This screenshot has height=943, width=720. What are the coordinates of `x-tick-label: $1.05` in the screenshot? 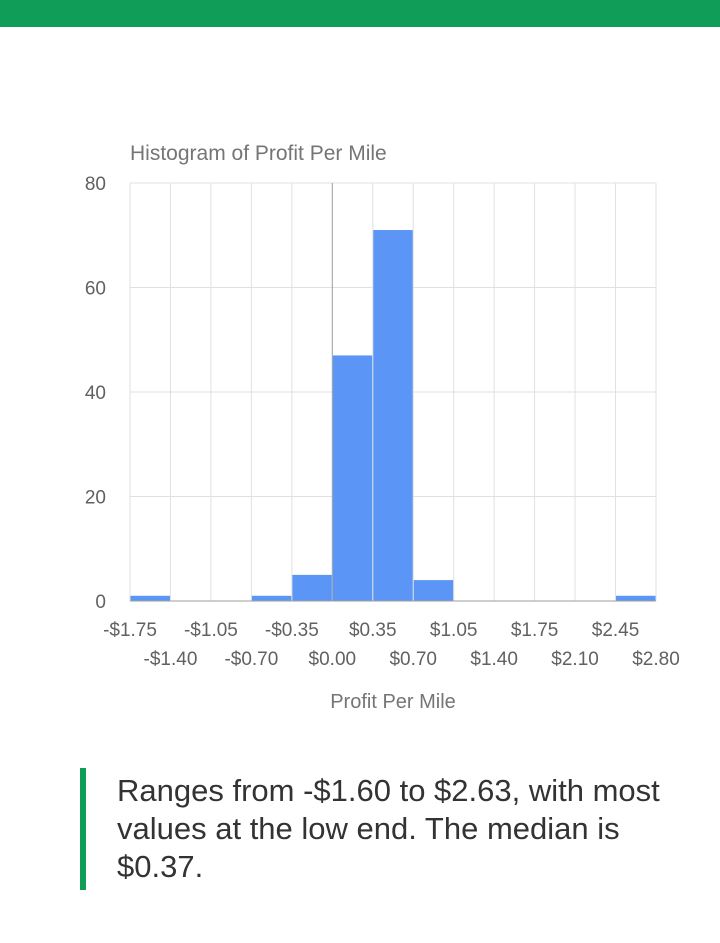 It's located at (454, 630).